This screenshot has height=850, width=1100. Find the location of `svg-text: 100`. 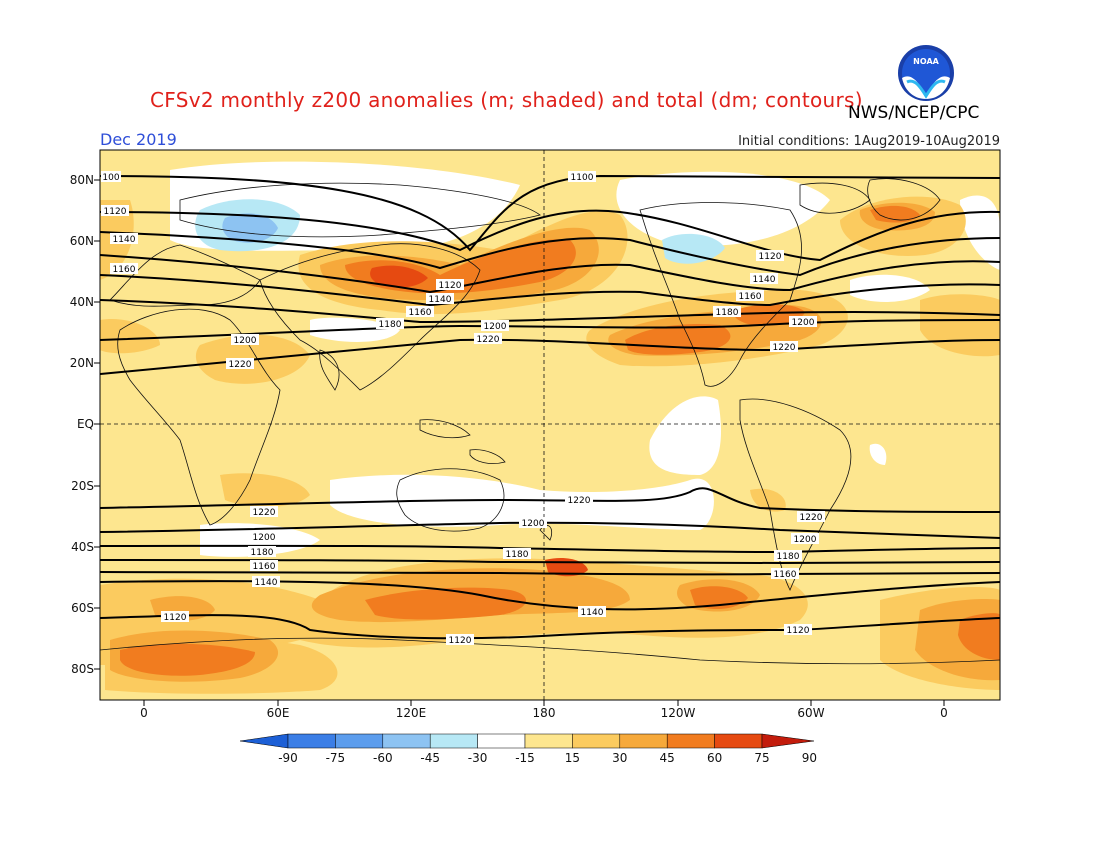

svg-text: 100 is located at coordinates (110, 178).